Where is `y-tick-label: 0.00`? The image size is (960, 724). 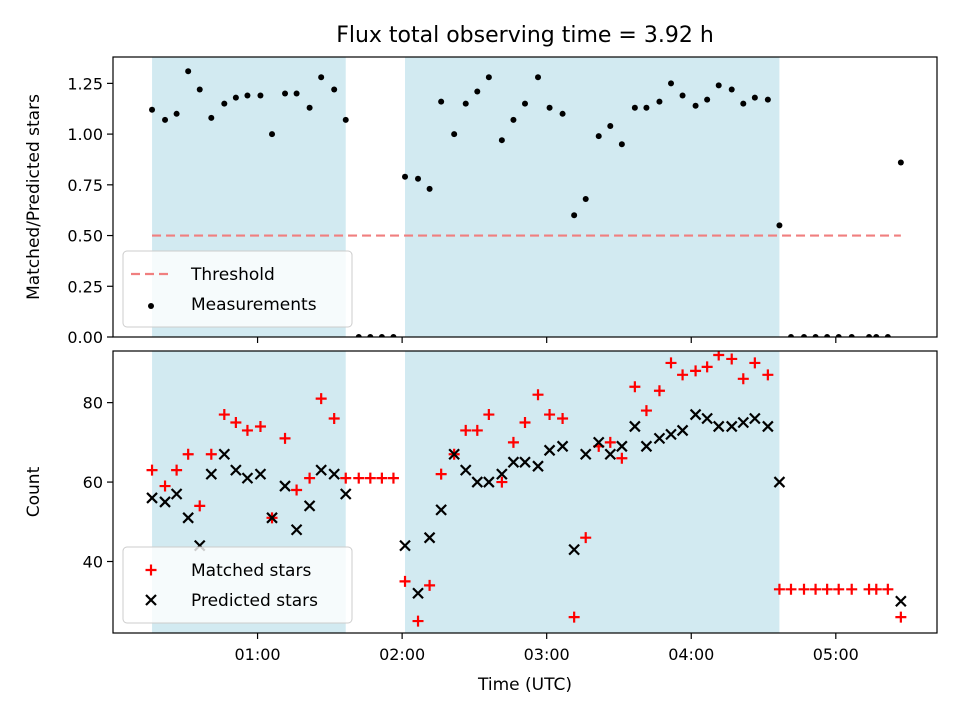 y-tick-label: 0.00 is located at coordinates (85, 337).